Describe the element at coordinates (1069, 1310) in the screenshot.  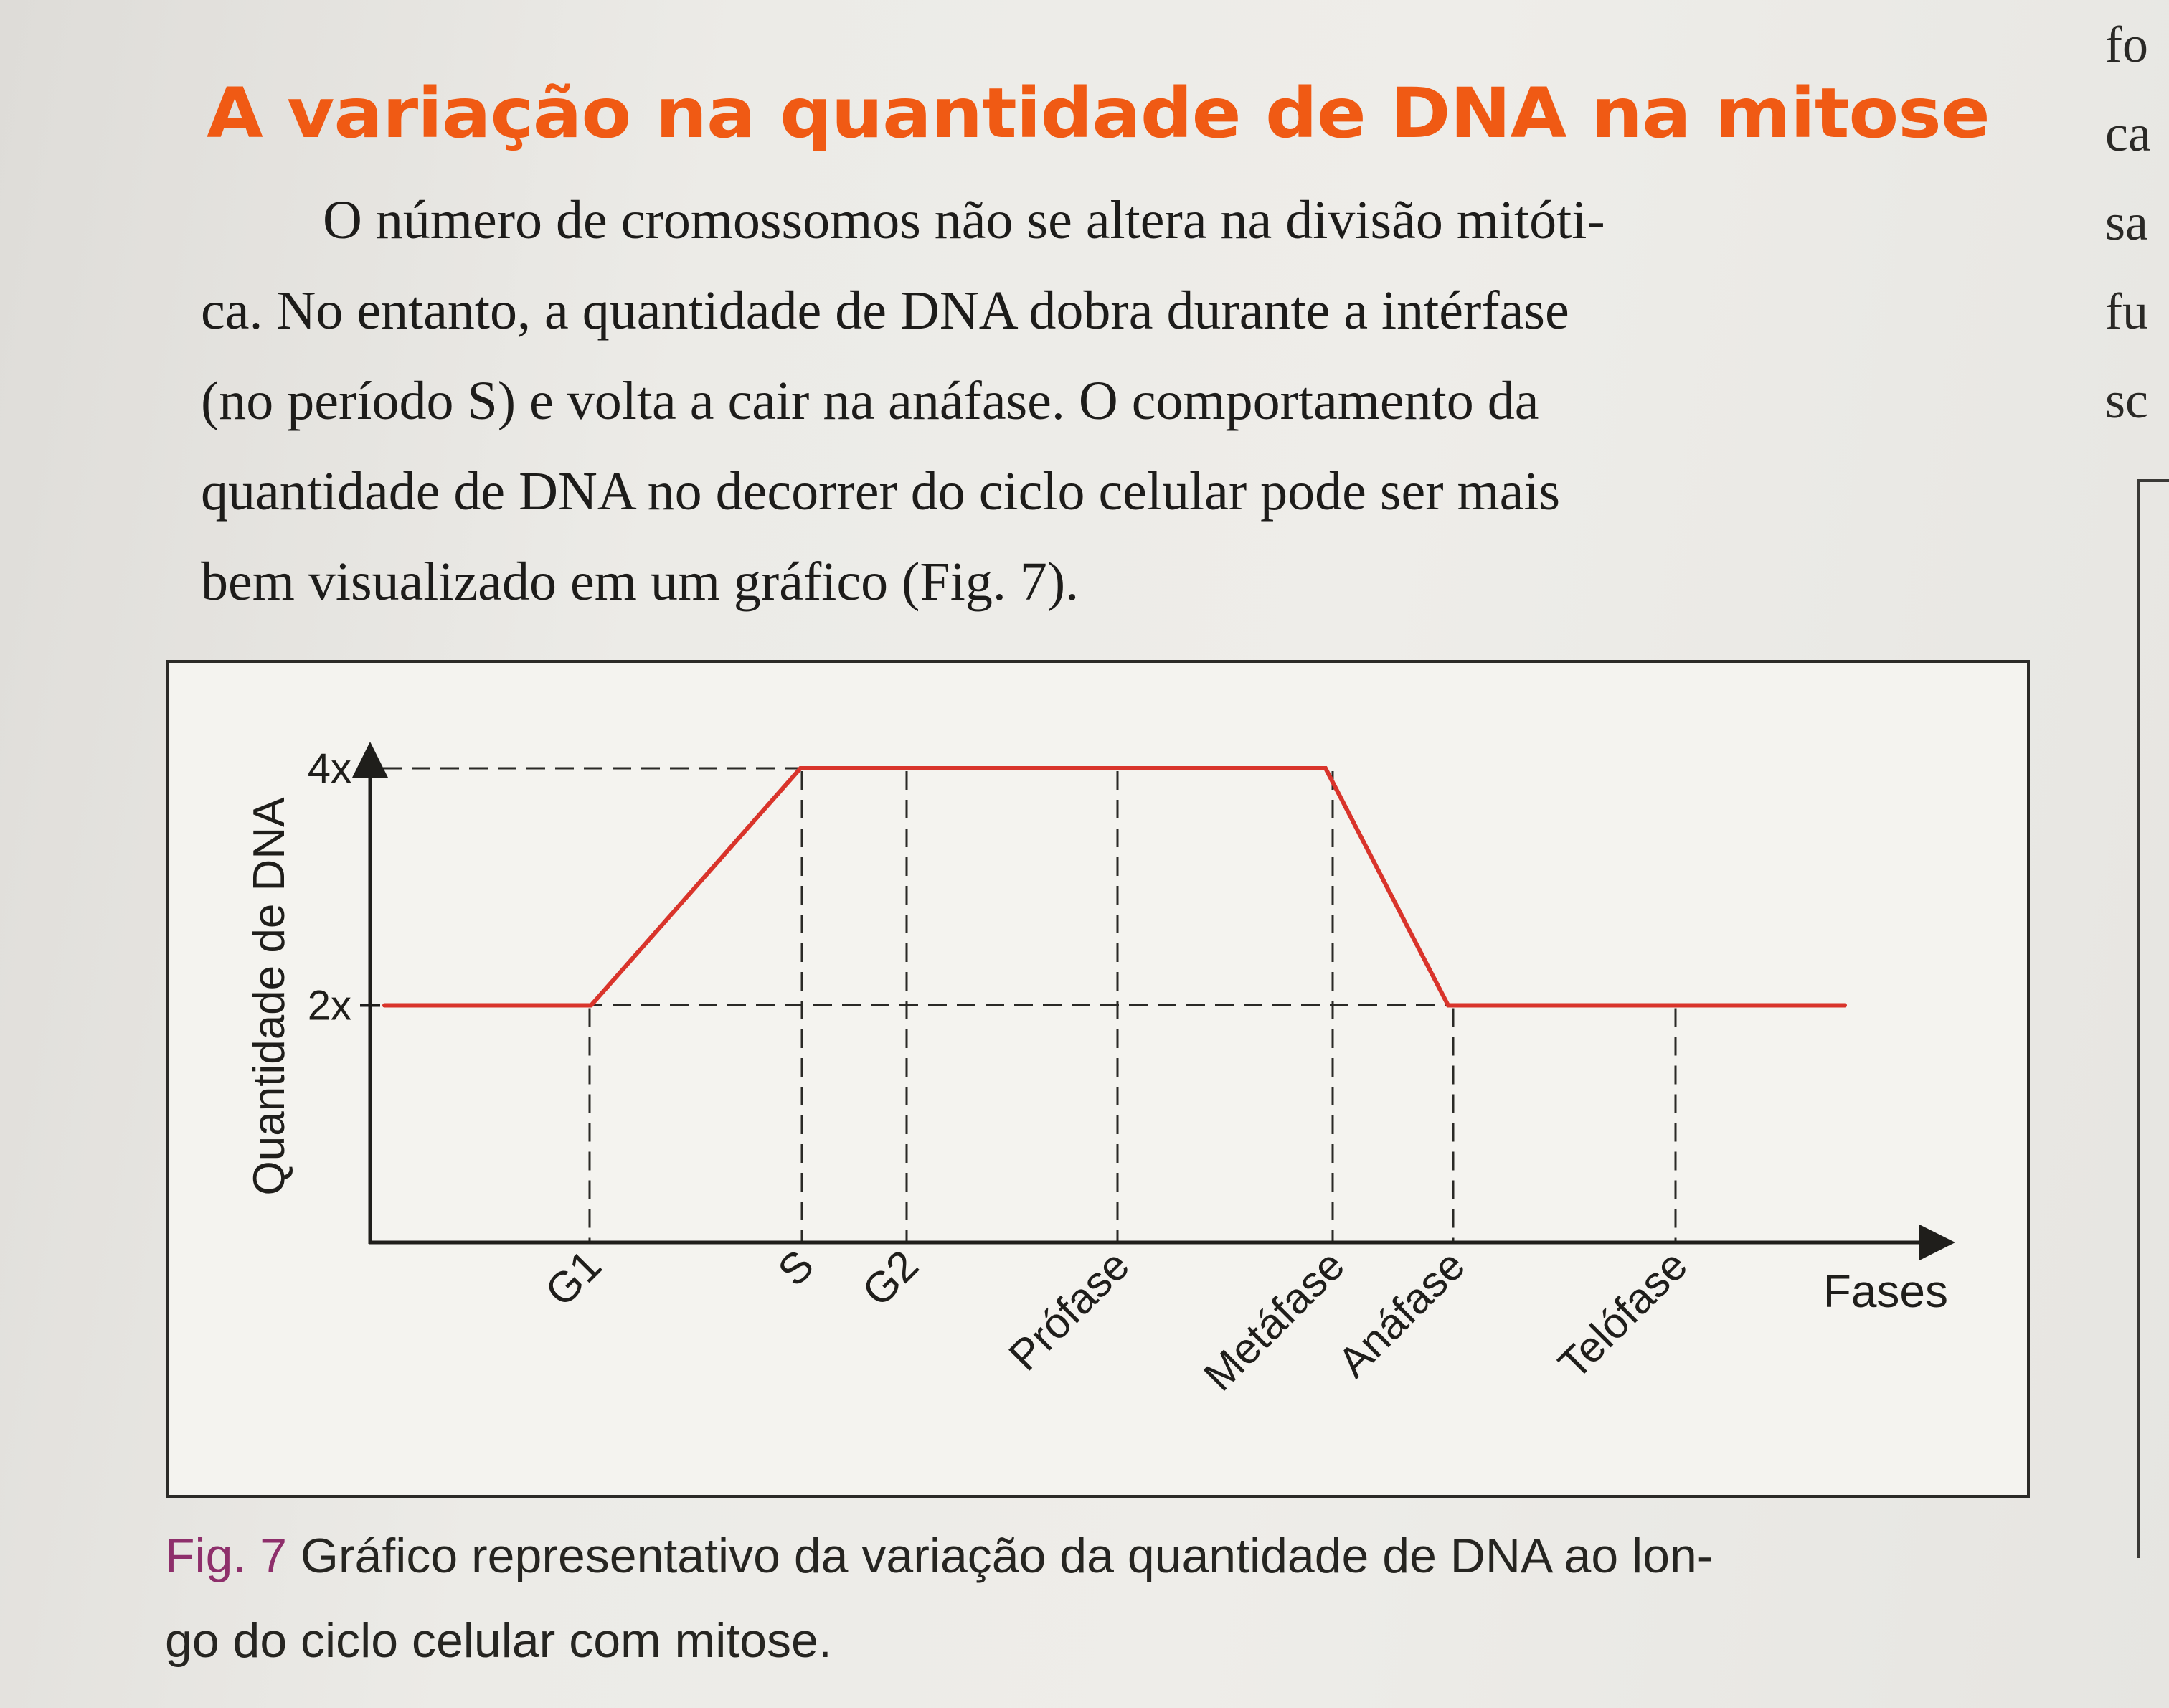
I see `x-tick-label: Prófase` at that location.